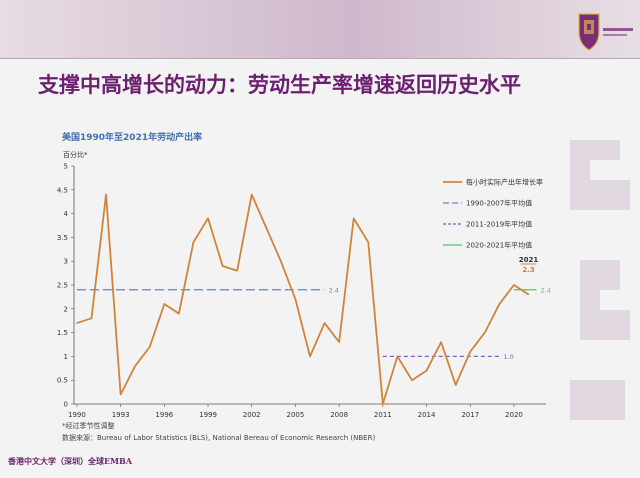 The image size is (640, 478). What do you see at coordinates (62, 381) in the screenshot?
I see `y-tick-label: 0.5` at bounding box center [62, 381].